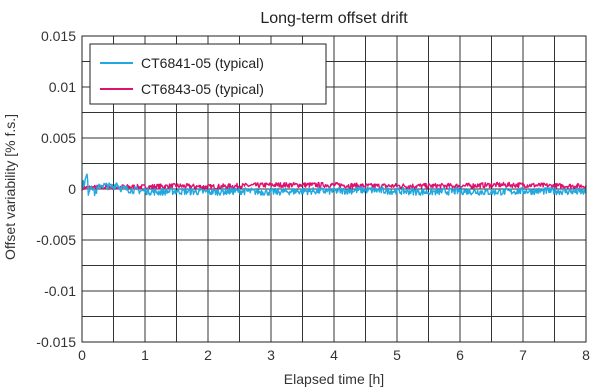  What do you see at coordinates (202, 89) in the screenshot?
I see `legend-label-ct6843: CT6843-05 (typical)` at bounding box center [202, 89].